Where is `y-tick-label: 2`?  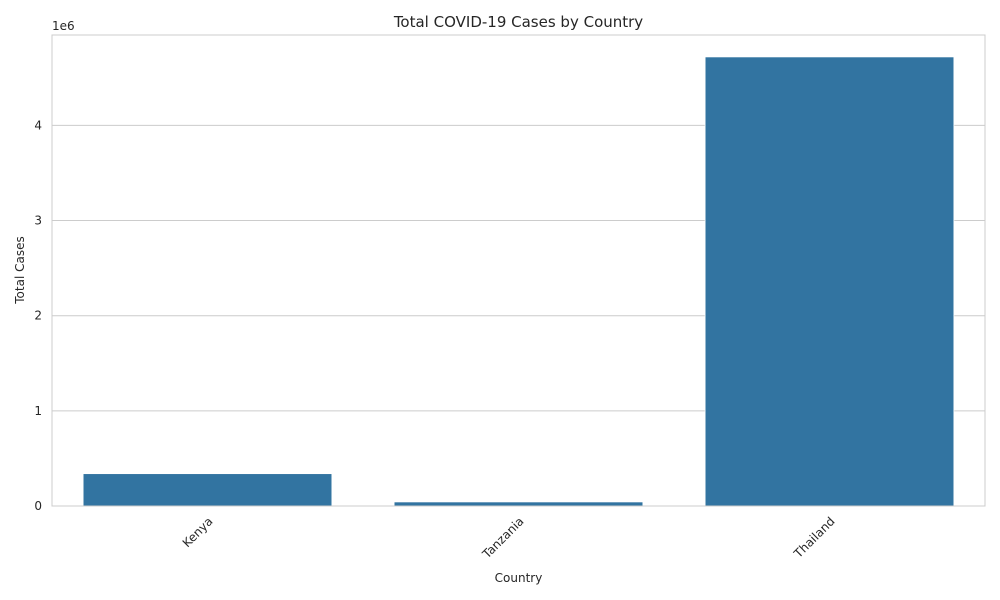 y-tick-label: 2 is located at coordinates (38, 316).